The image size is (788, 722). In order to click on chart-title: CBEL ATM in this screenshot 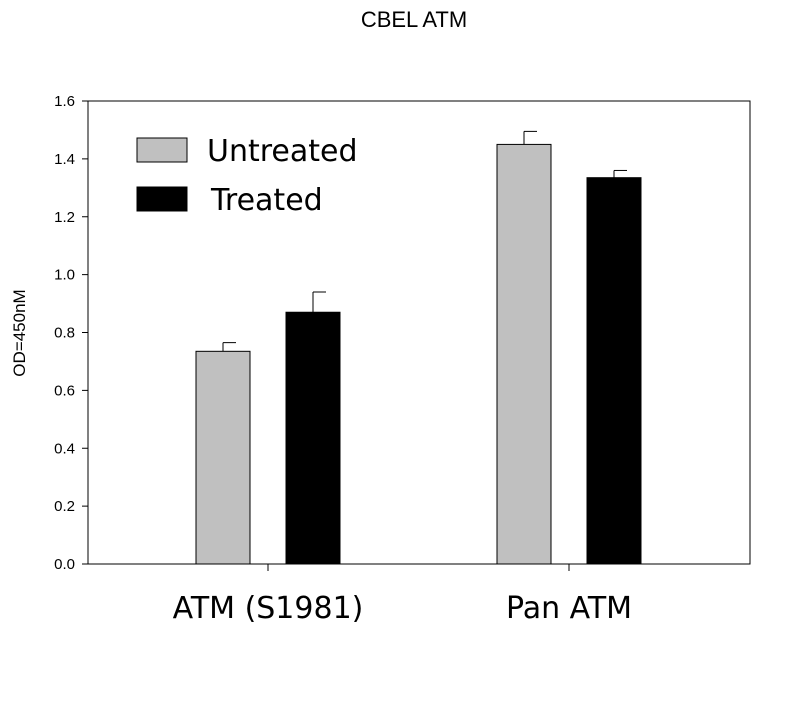, I will do `click(414, 19)`.